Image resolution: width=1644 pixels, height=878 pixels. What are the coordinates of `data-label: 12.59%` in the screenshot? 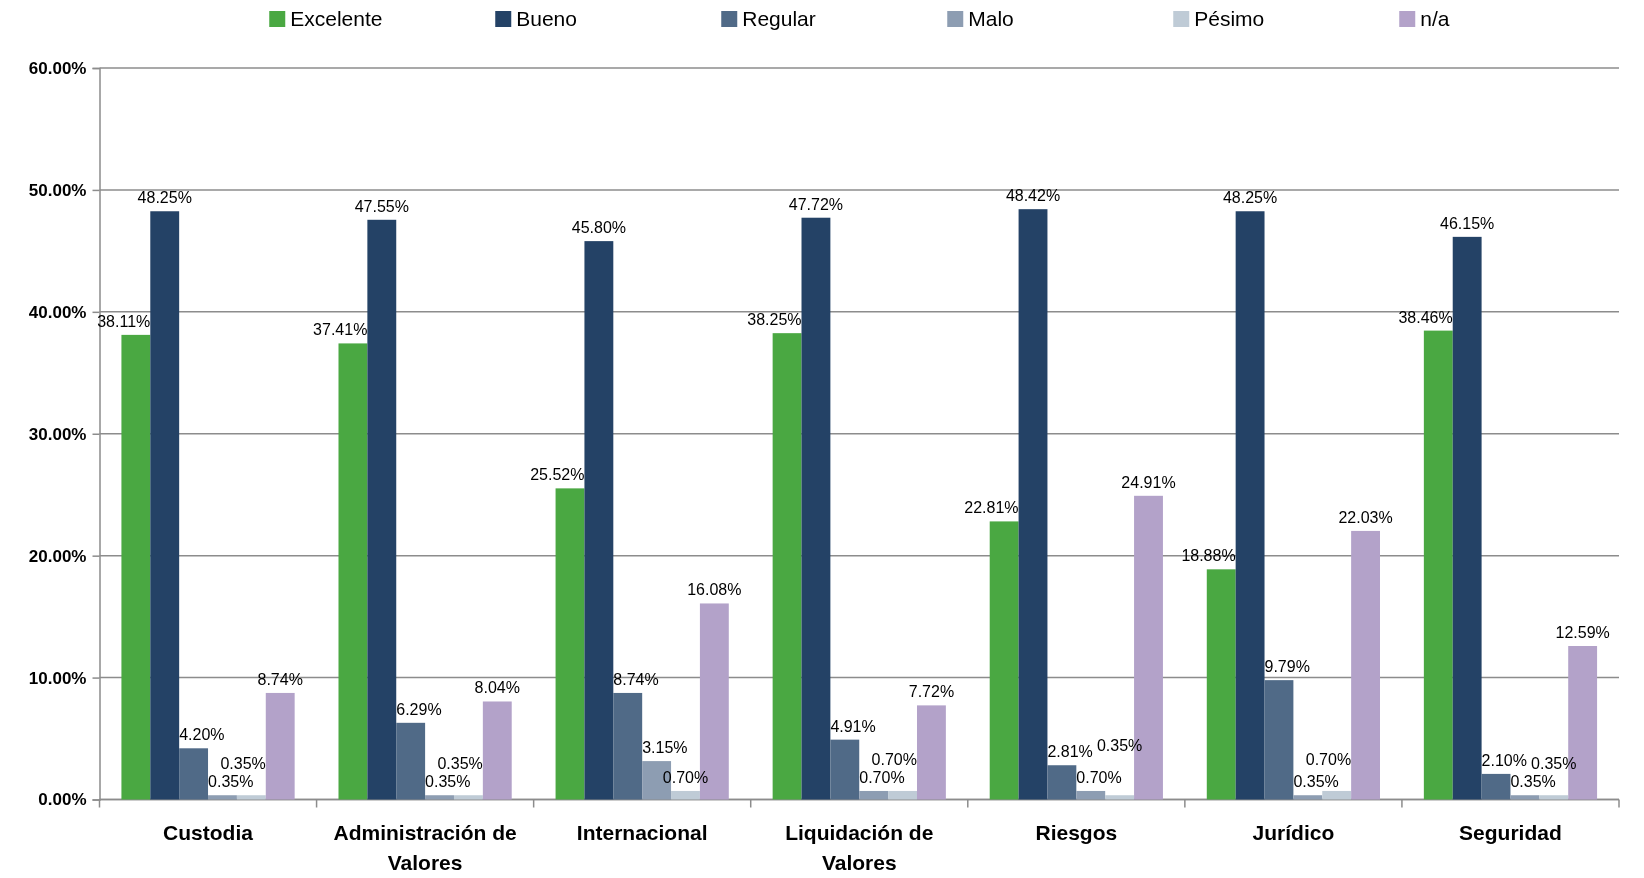 It's located at (1582, 633).